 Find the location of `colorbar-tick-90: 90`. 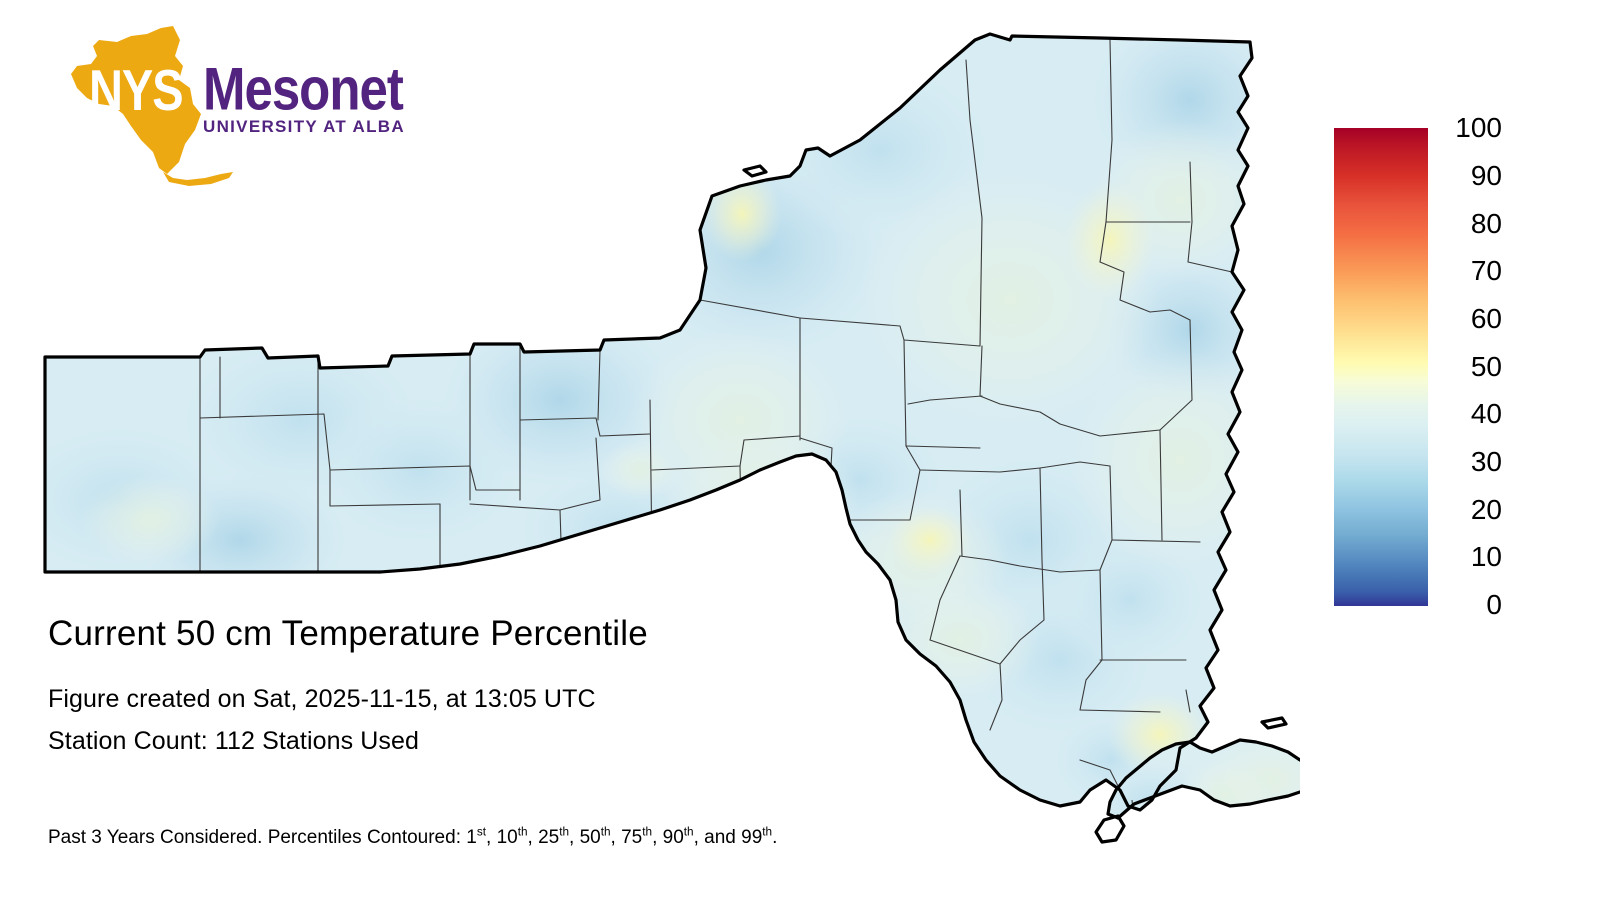

colorbar-tick-90: 90 is located at coordinates (1486, 175).